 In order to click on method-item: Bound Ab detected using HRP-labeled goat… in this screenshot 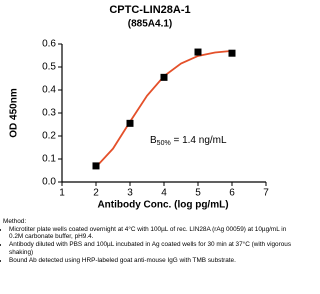, I will do `click(153, 261)`.